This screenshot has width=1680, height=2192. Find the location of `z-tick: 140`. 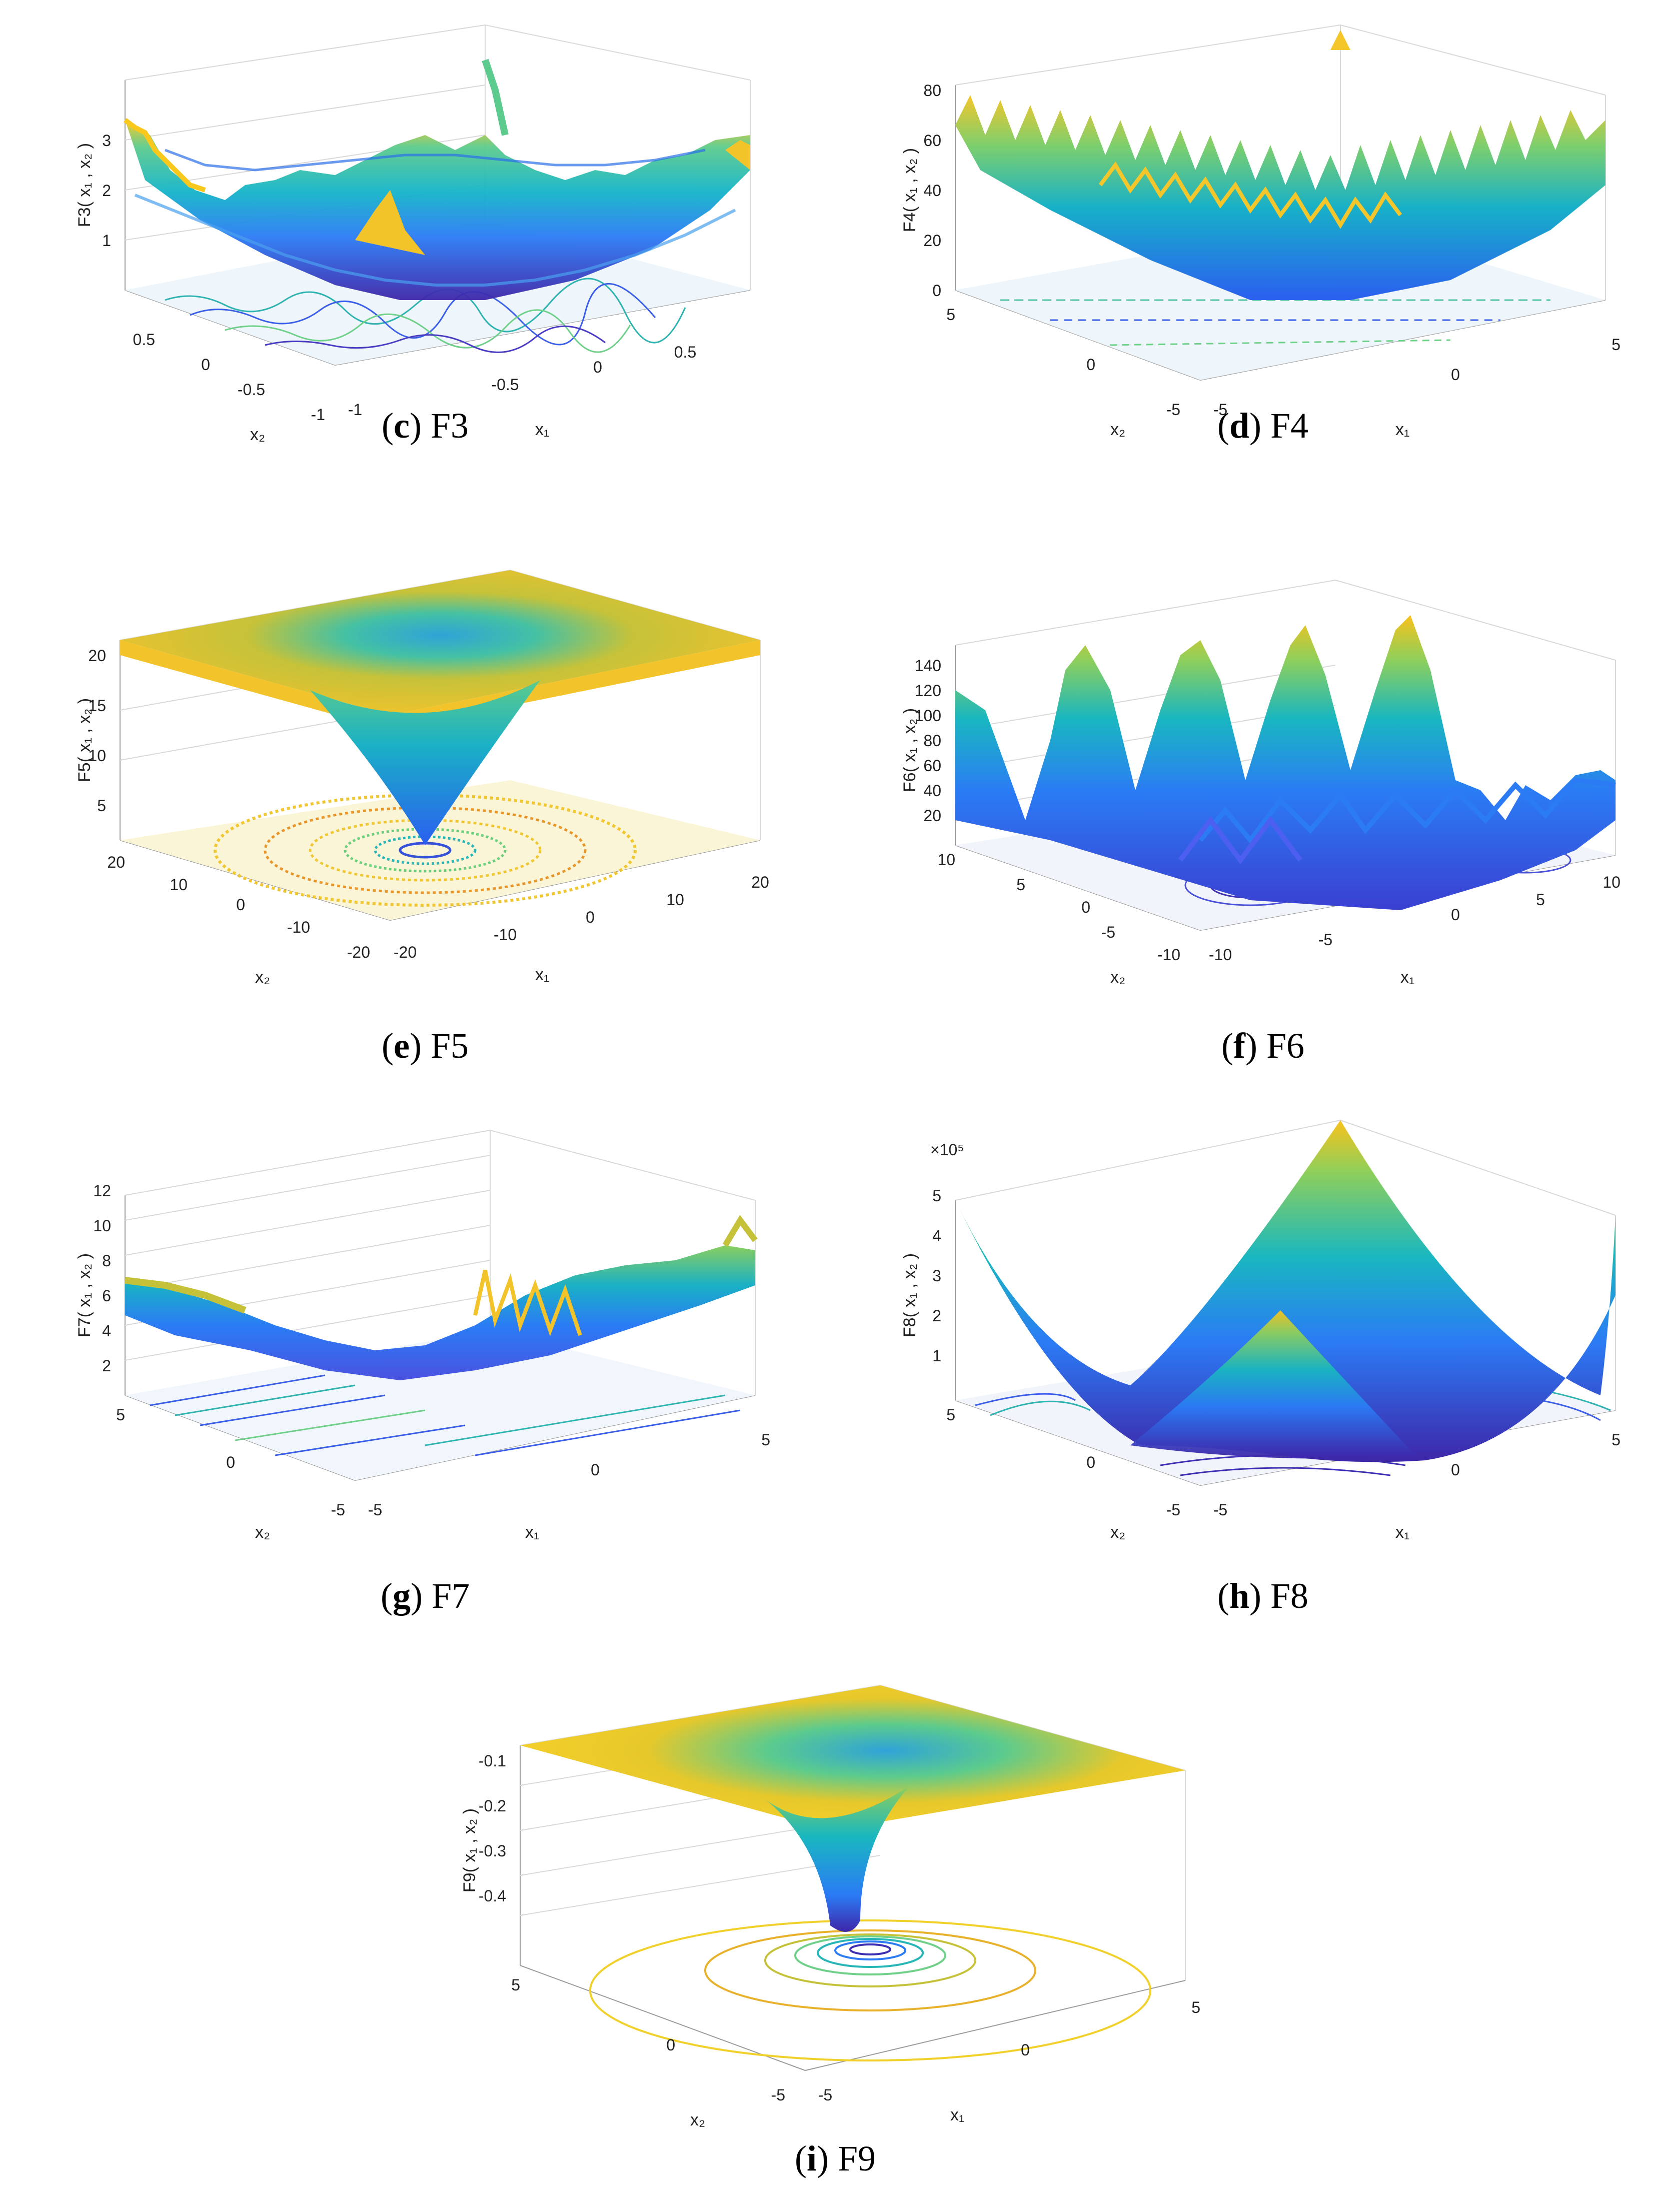

z-tick: 140 is located at coordinates (928, 666).